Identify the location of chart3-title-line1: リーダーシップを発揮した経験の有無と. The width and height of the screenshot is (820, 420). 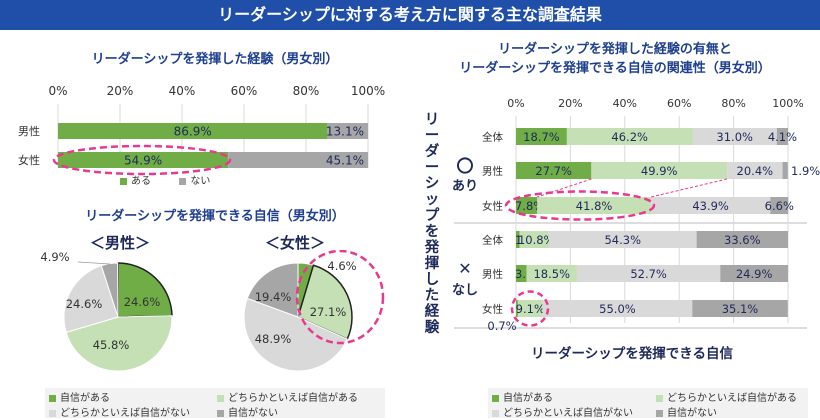
(615, 49).